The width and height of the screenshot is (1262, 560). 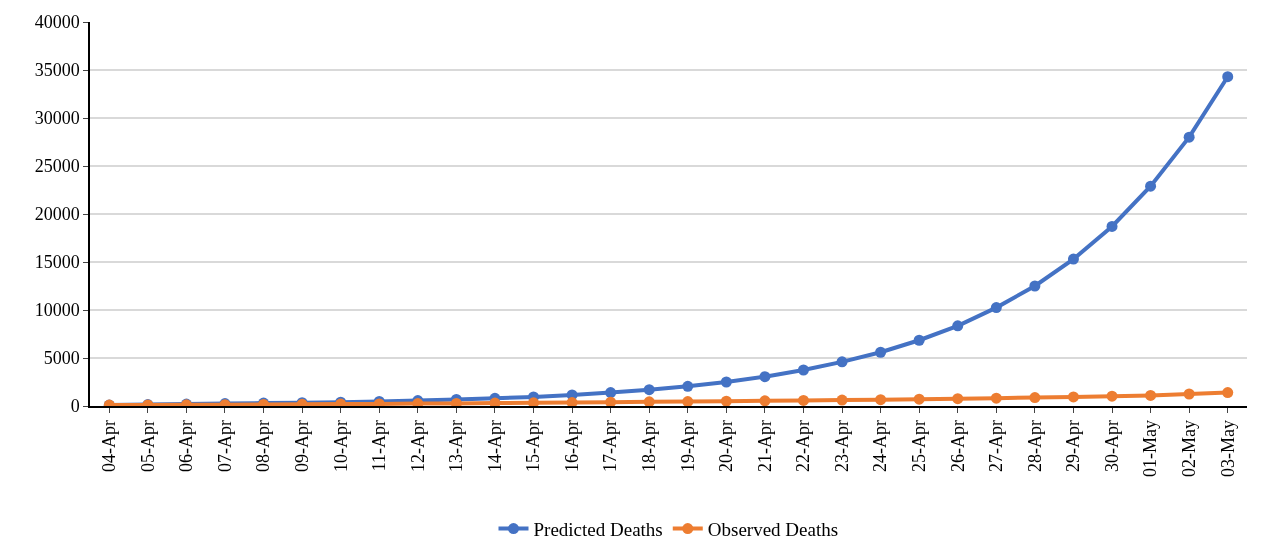 What do you see at coordinates (1227, 448) in the screenshot?
I see `x-tick-label: 03-May` at bounding box center [1227, 448].